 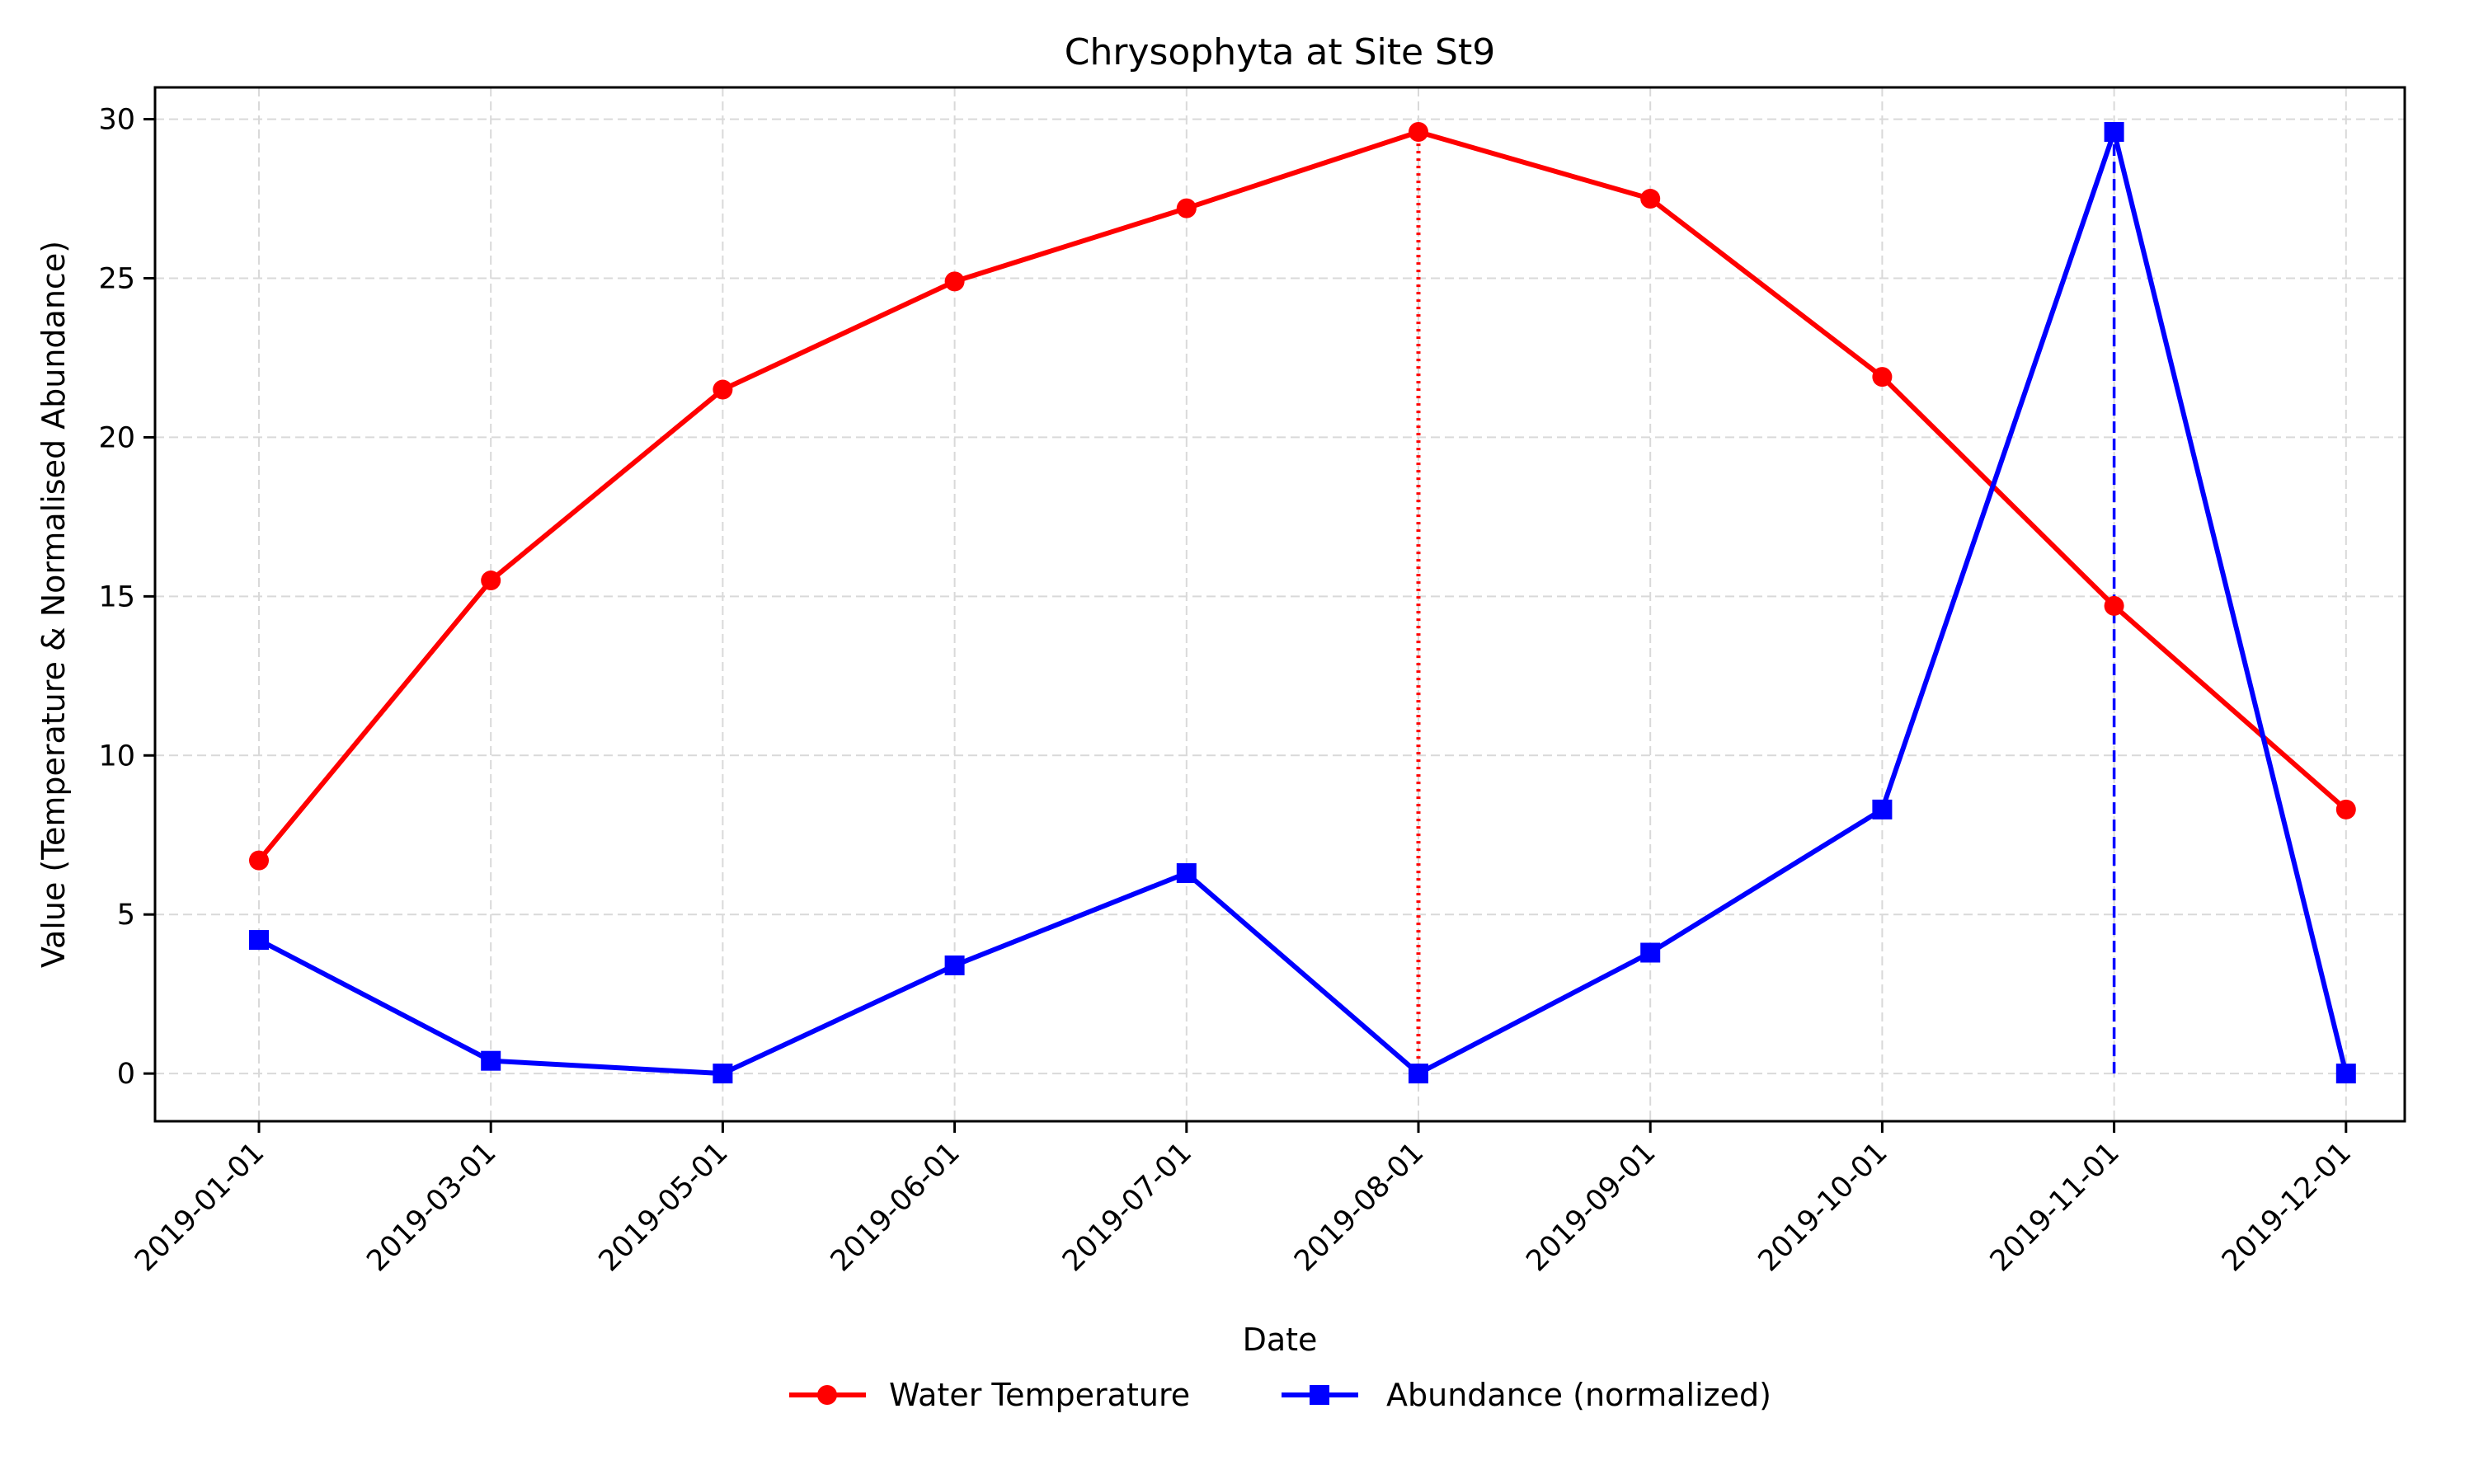 What do you see at coordinates (1039, 1395) in the screenshot?
I see `legend-label: Water Temperature` at bounding box center [1039, 1395].